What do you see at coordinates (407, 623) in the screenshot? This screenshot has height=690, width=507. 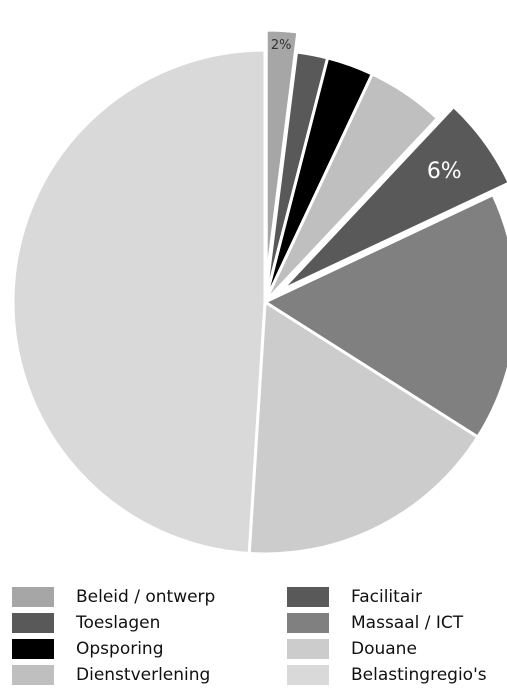 I see `legend-label: Massaal / ICT` at bounding box center [407, 623].